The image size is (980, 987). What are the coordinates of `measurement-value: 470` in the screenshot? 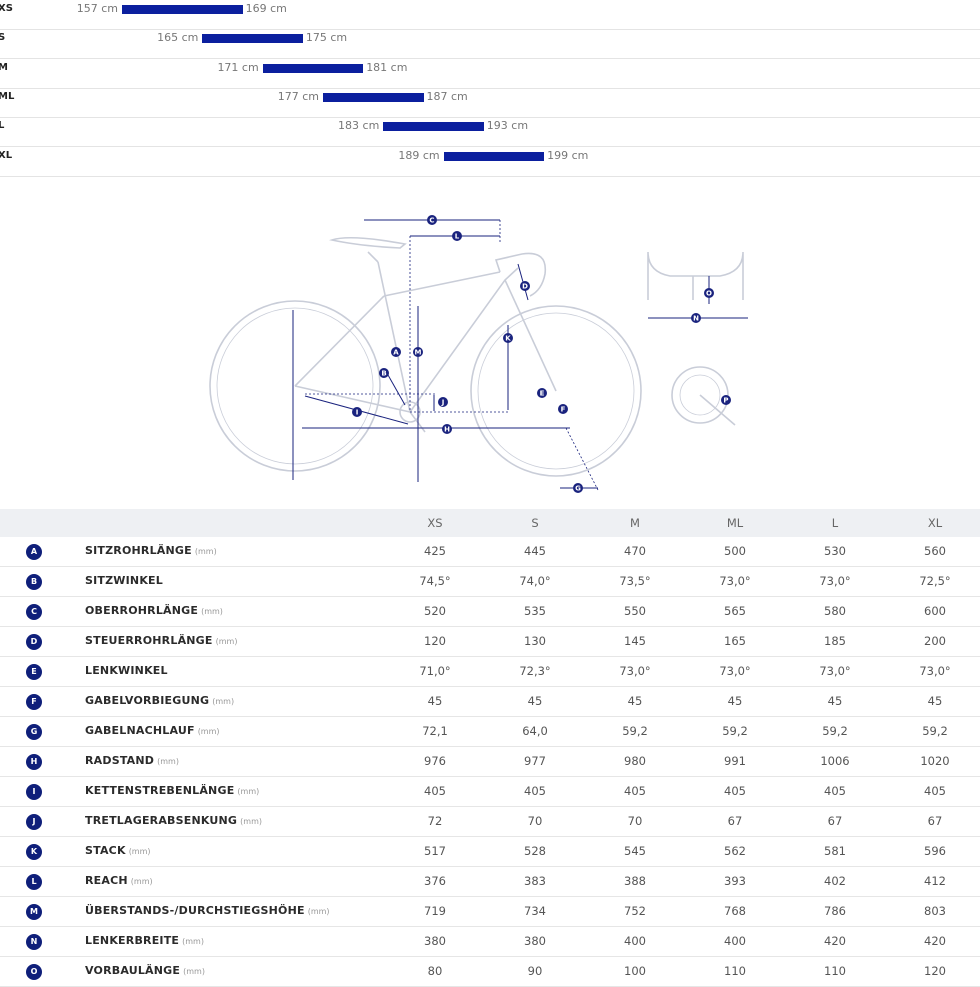 It's located at (635, 551).